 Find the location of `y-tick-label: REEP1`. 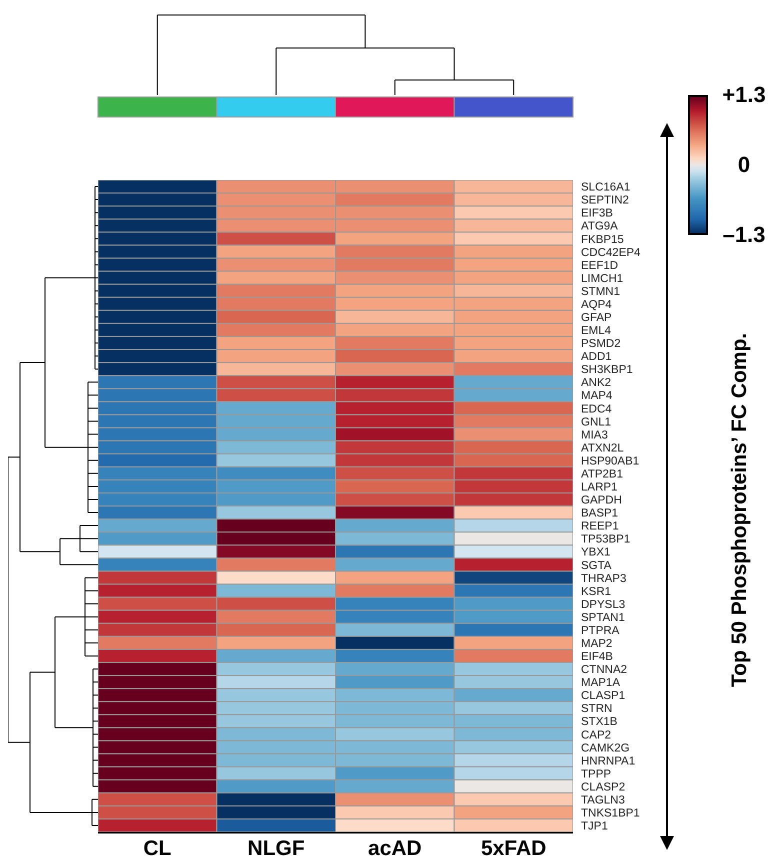

y-tick-label: REEP1 is located at coordinates (600, 526).